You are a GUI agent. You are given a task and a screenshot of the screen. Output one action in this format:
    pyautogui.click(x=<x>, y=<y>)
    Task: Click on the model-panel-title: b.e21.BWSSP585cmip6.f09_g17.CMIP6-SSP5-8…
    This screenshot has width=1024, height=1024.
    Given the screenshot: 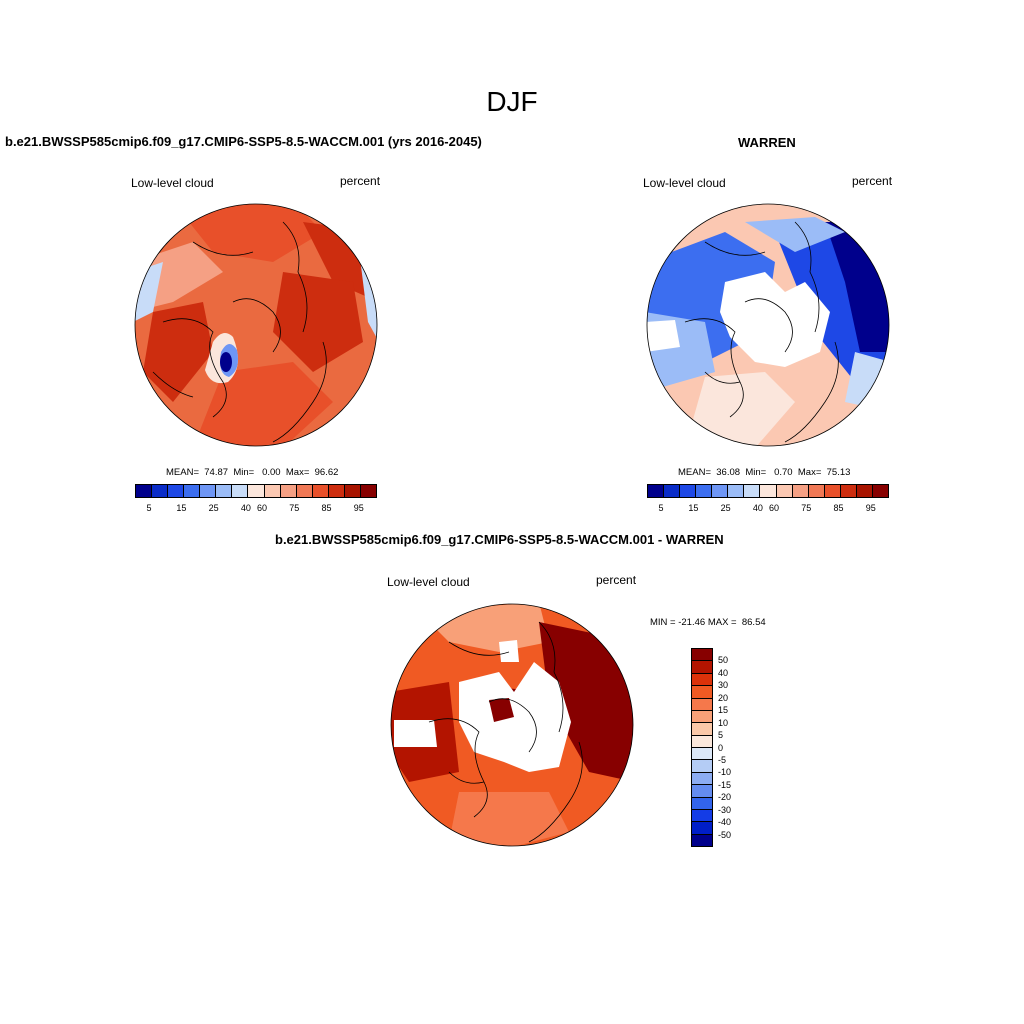 What is the action you would take?
    pyautogui.click(x=243, y=141)
    